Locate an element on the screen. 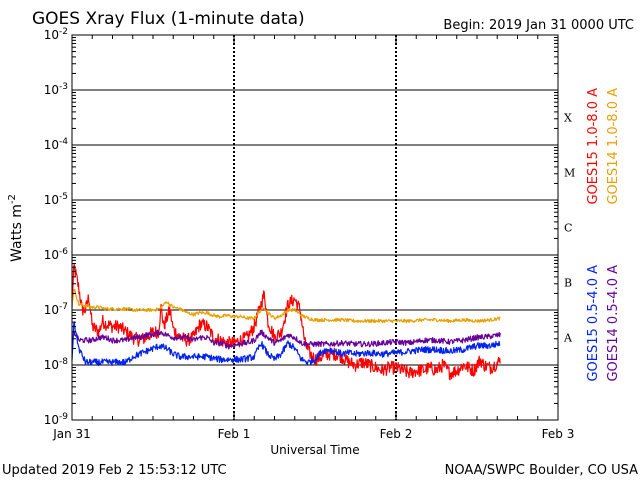  y-tick-label: 10-9 is located at coordinates (56, 419).